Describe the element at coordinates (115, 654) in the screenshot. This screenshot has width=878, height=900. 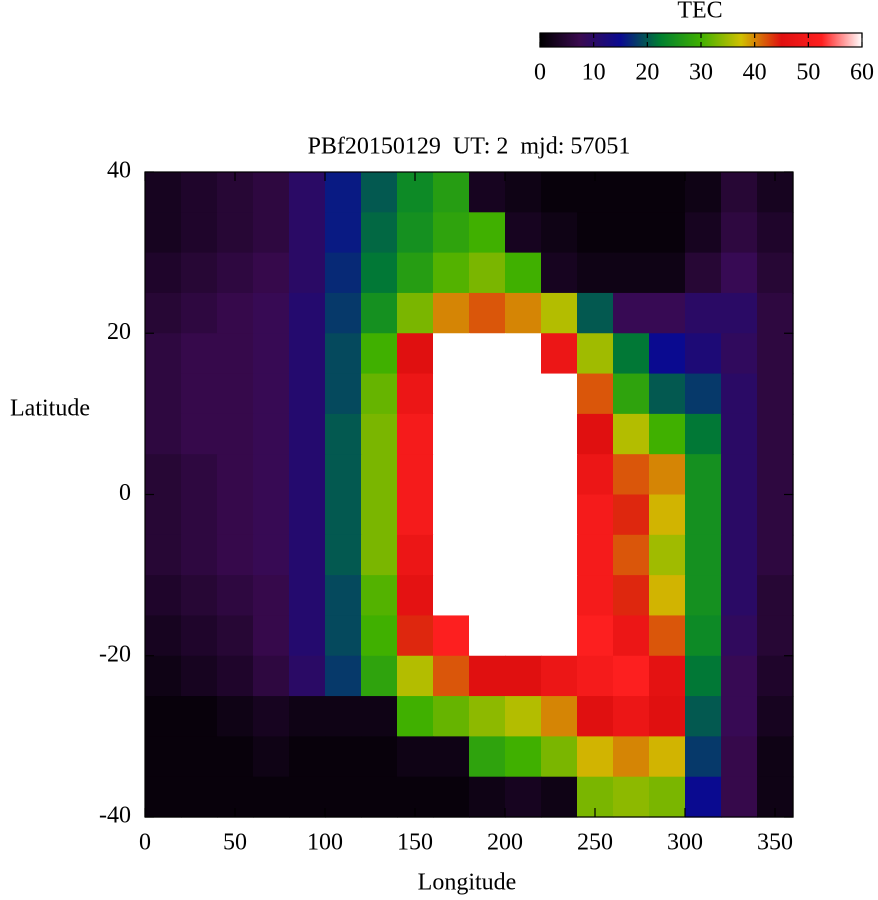
I see `y-tick-label: -20` at that location.